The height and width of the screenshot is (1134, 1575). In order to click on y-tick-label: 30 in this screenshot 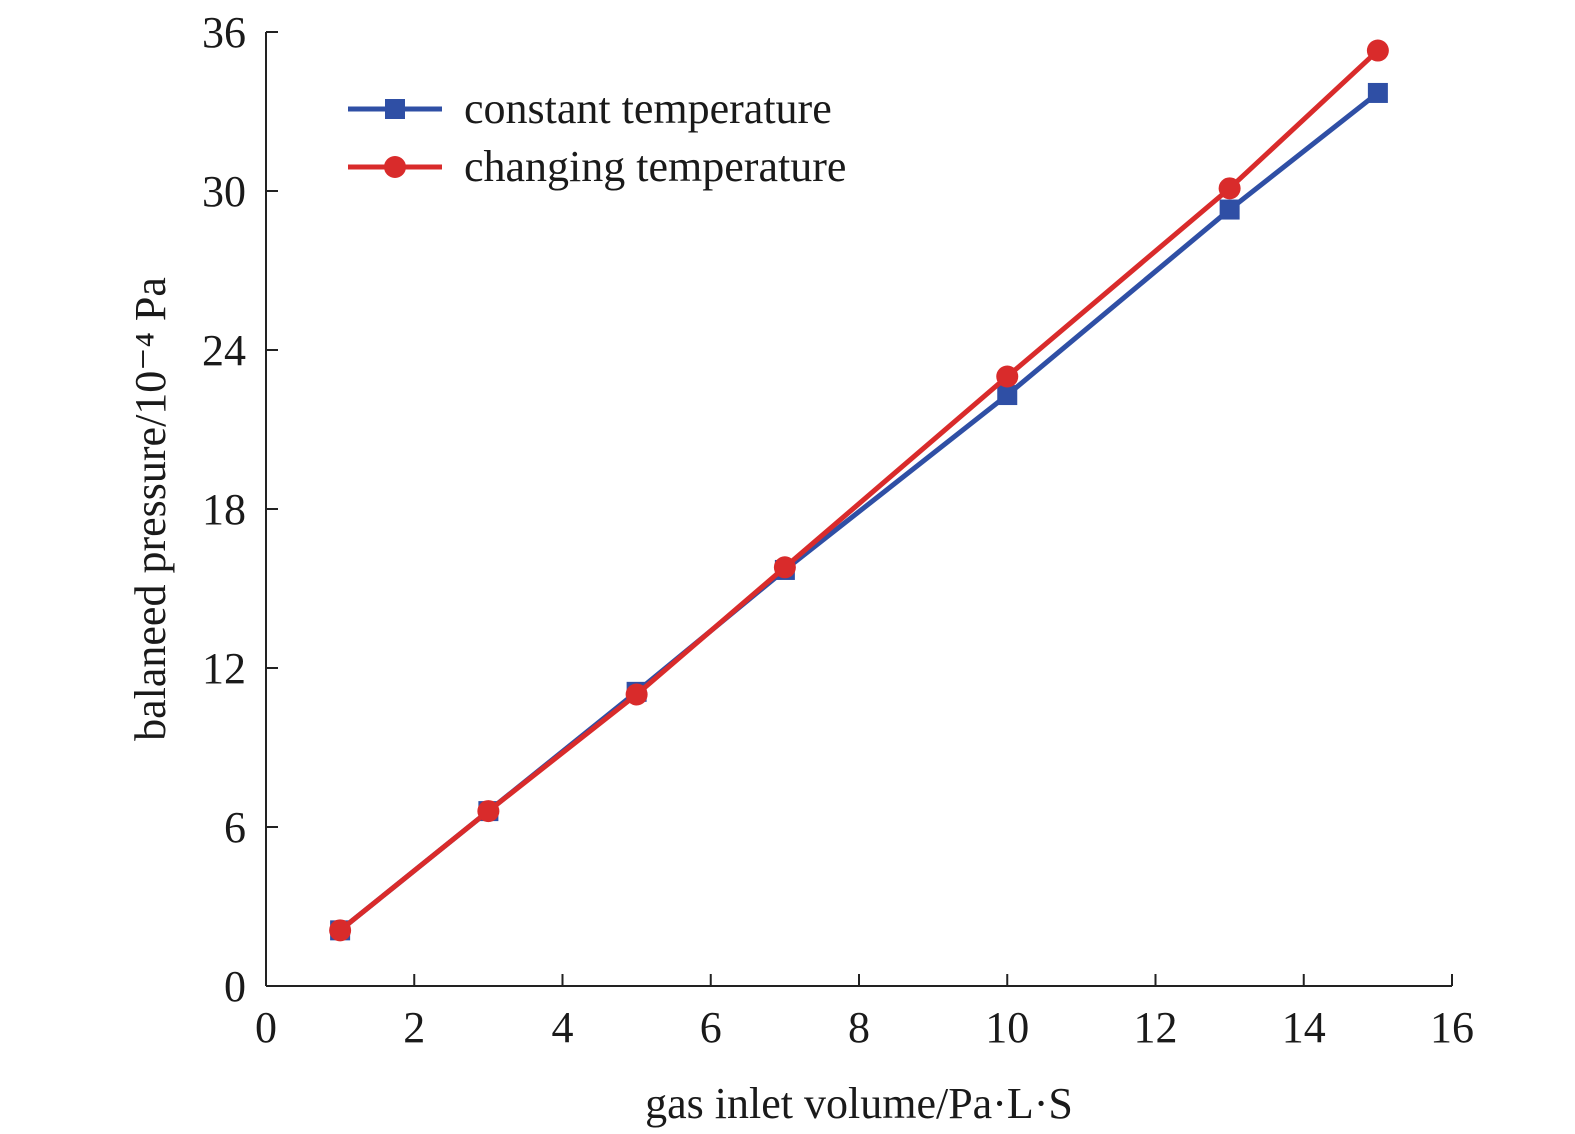, I will do `click(224, 191)`.